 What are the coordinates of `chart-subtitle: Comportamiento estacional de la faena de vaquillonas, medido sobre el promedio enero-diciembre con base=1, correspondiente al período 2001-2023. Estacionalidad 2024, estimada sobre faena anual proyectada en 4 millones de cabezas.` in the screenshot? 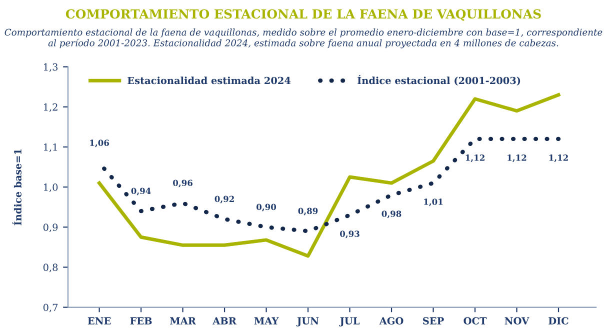 It's located at (303, 38).